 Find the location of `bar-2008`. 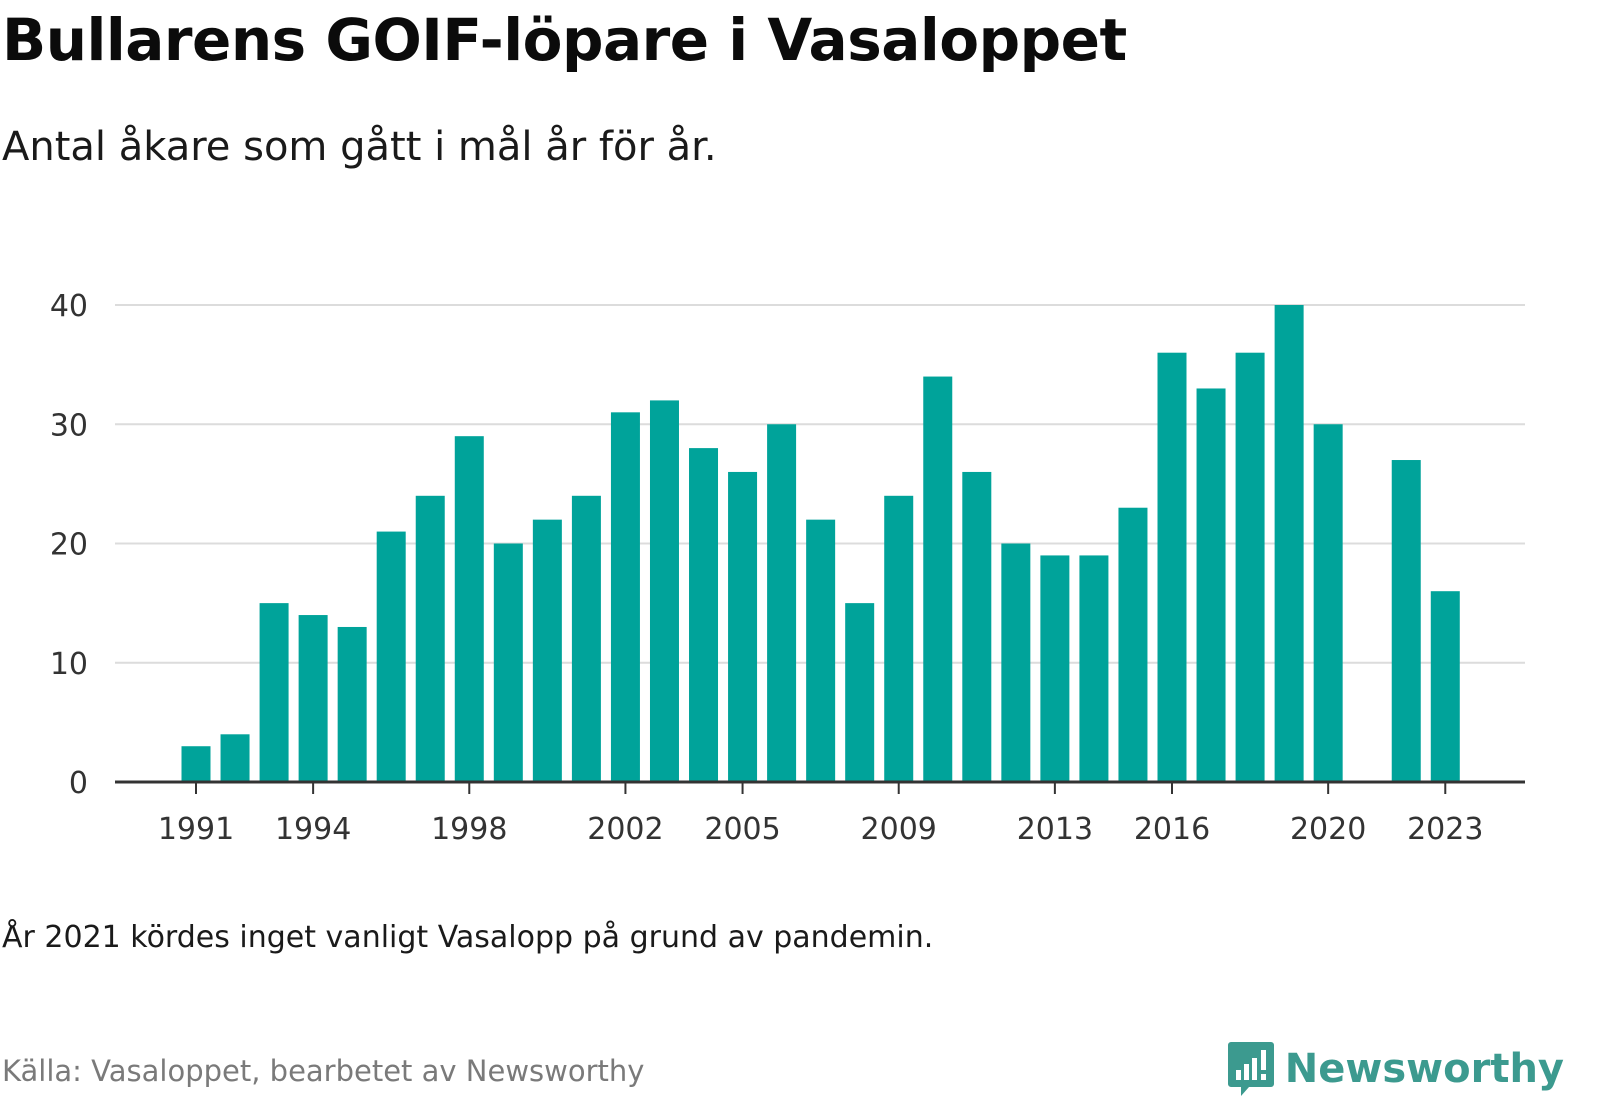

bar-2008 is located at coordinates (860, 692).